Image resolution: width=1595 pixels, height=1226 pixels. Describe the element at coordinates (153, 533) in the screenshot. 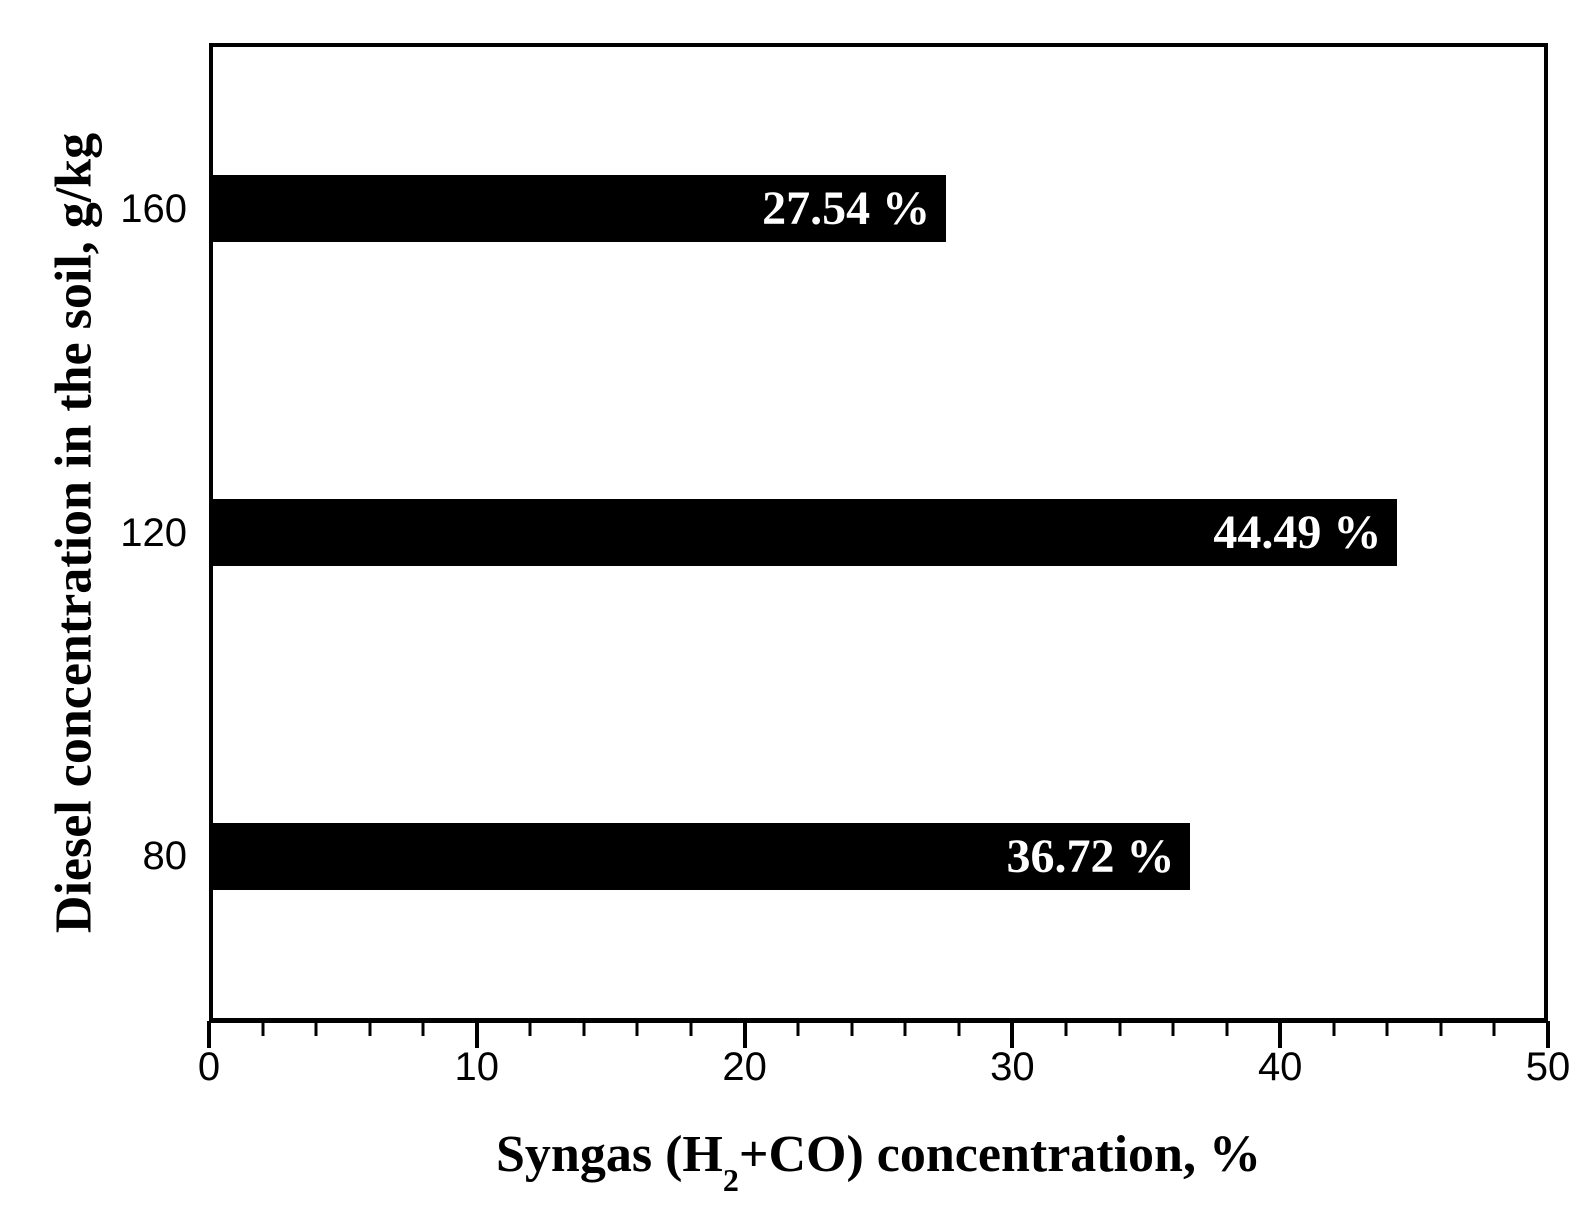

I see `y-tick-label: 120` at that location.